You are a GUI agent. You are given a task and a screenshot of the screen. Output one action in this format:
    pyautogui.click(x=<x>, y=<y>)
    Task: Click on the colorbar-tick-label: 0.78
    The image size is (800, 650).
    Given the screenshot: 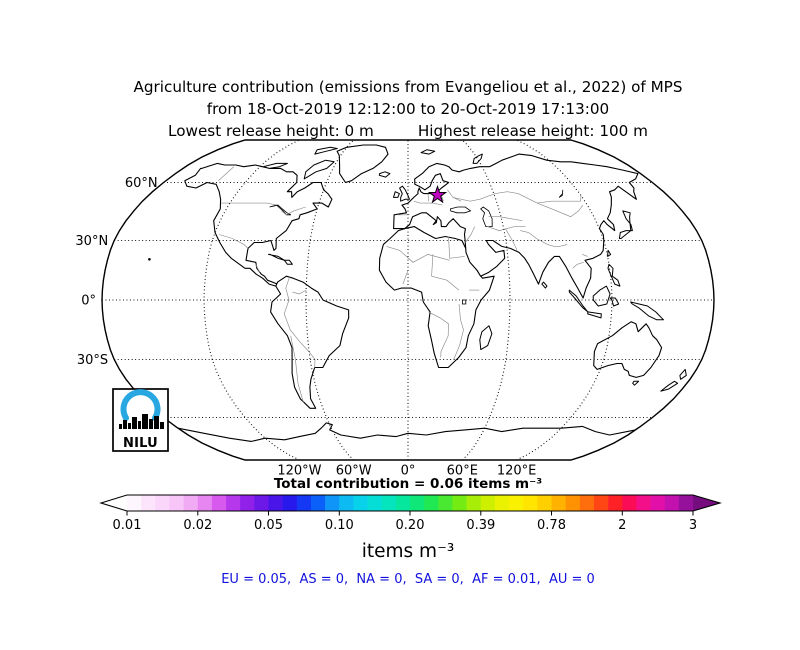 What is the action you would take?
    pyautogui.click(x=551, y=525)
    